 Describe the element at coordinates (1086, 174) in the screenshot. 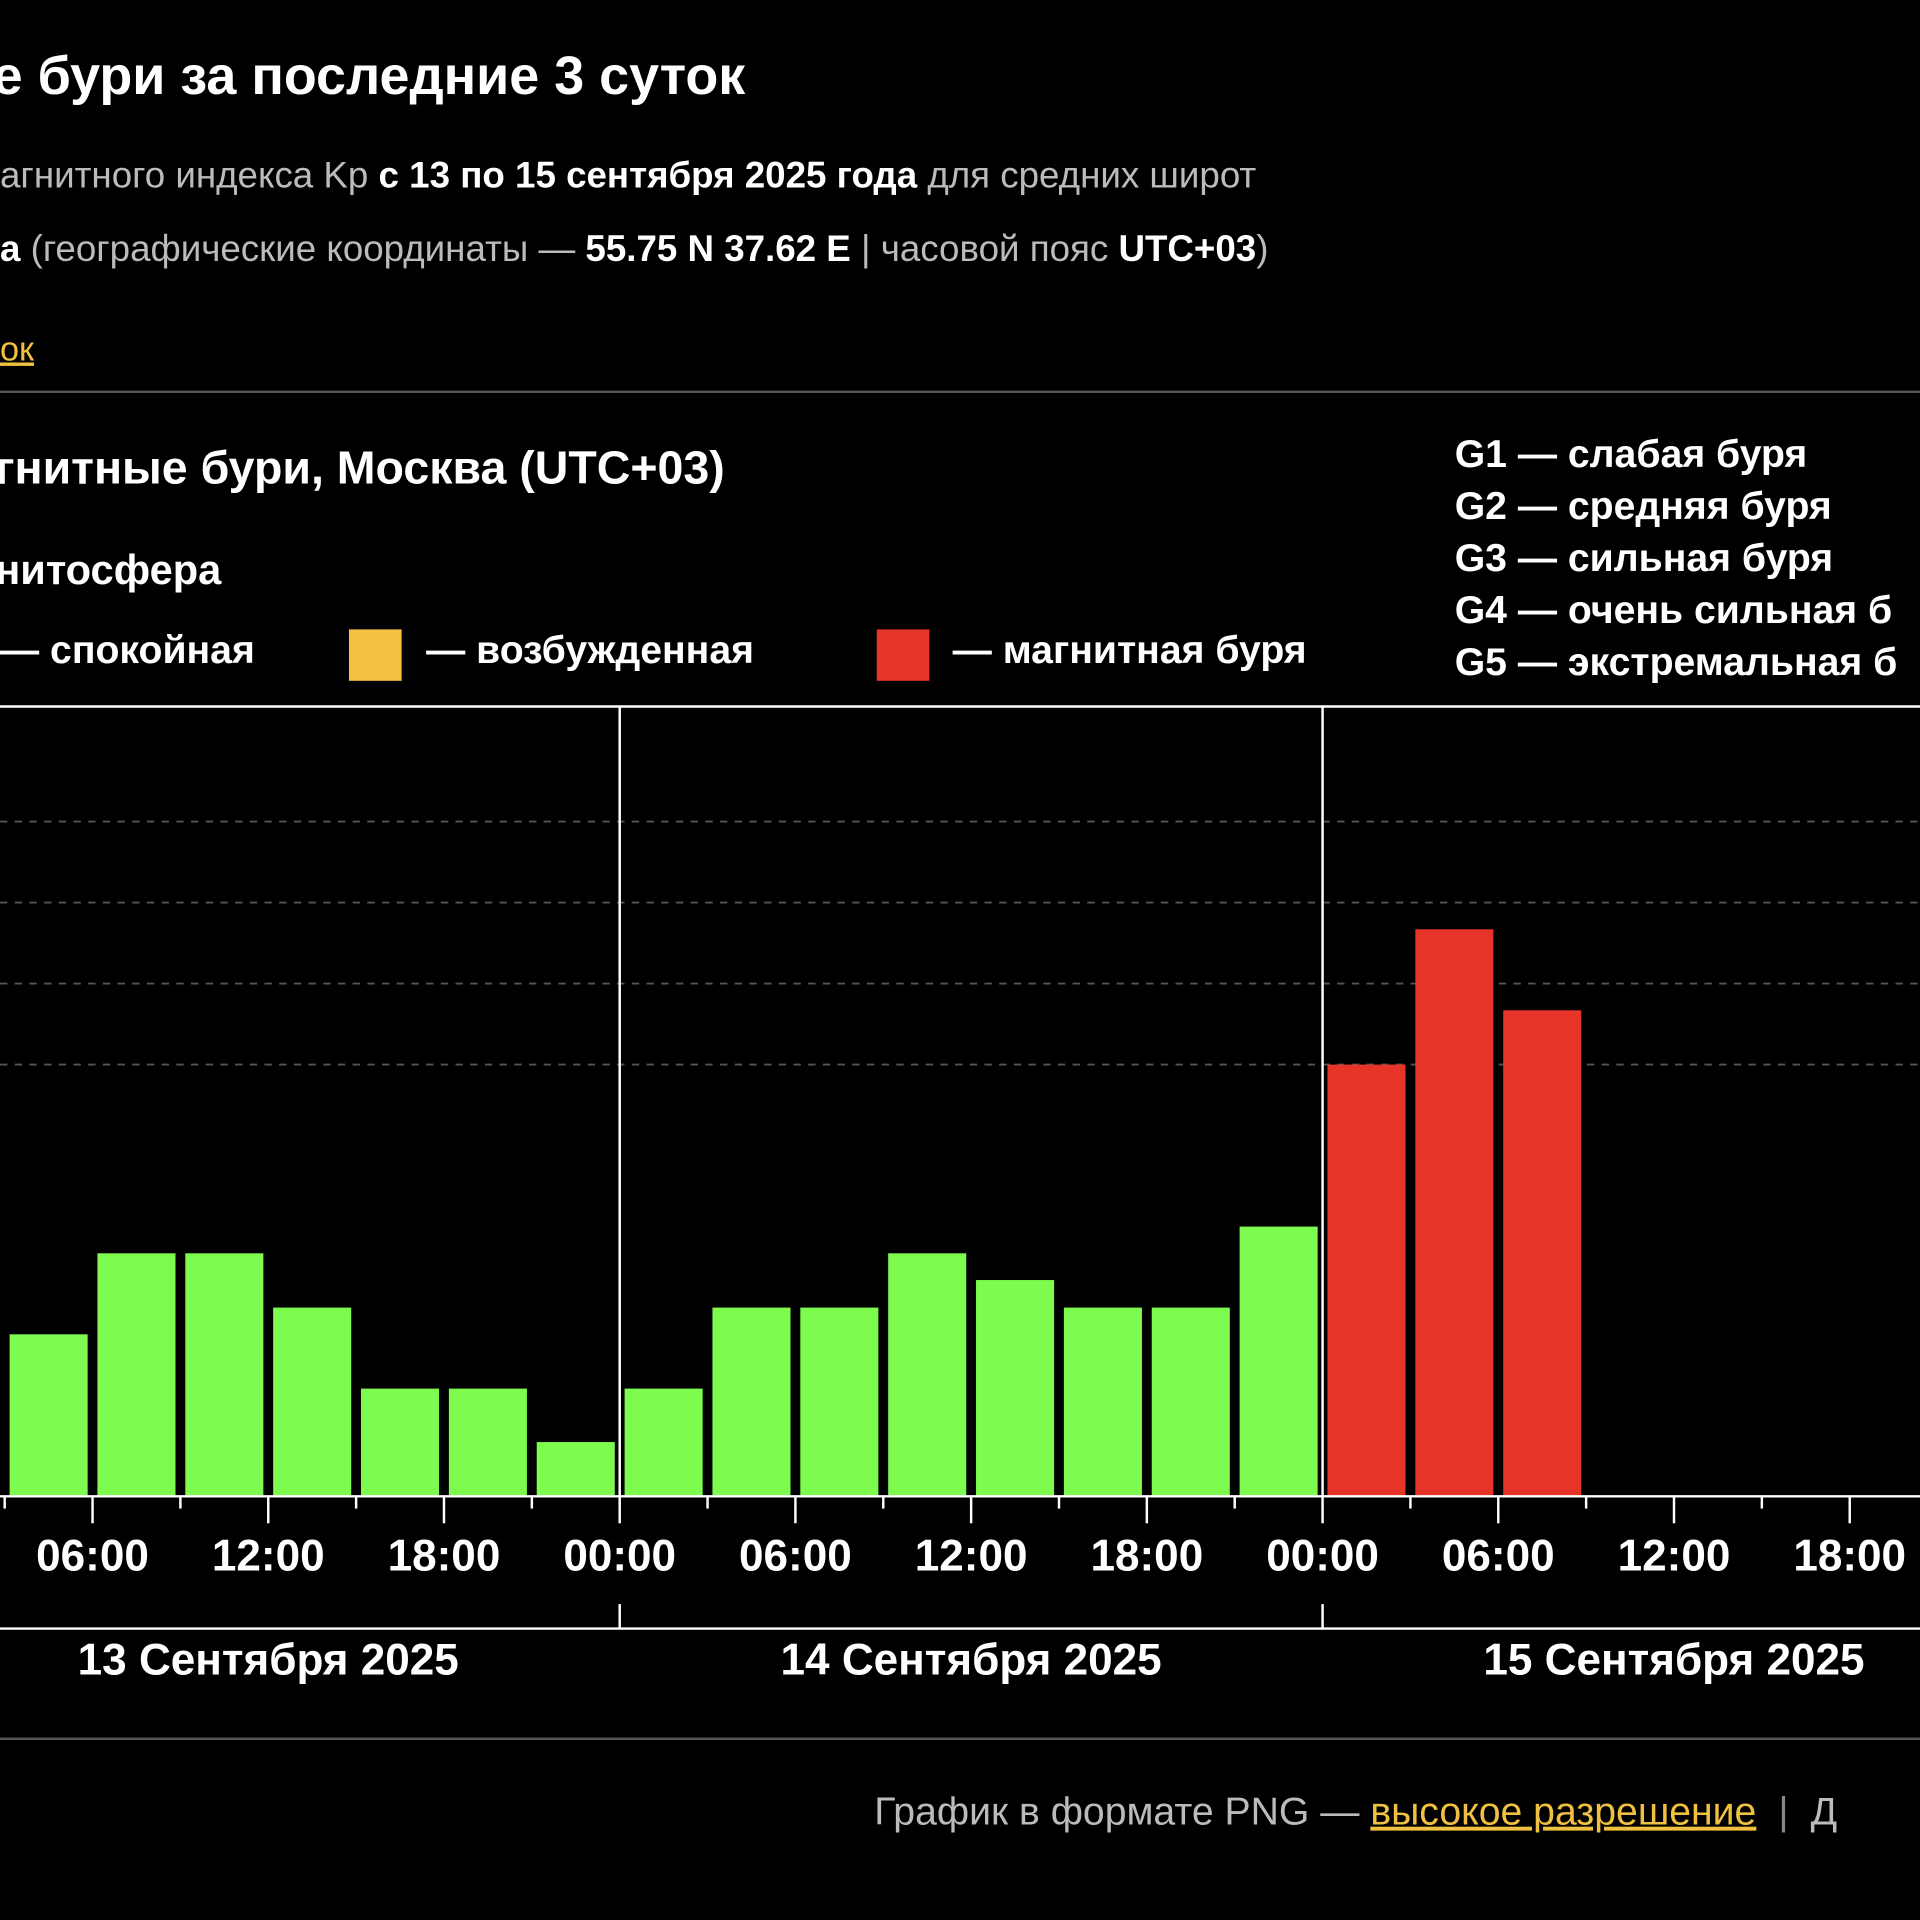

I see `text: для средних широт` at that location.